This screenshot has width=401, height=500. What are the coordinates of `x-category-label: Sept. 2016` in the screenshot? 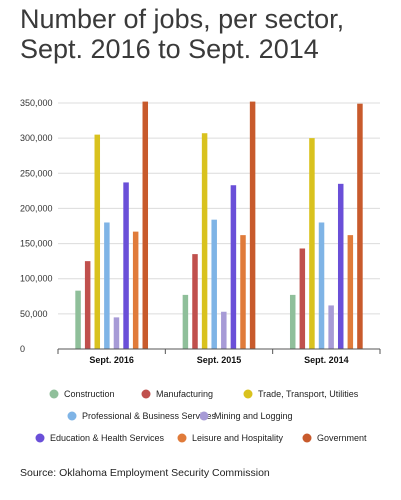 It's located at (111, 360).